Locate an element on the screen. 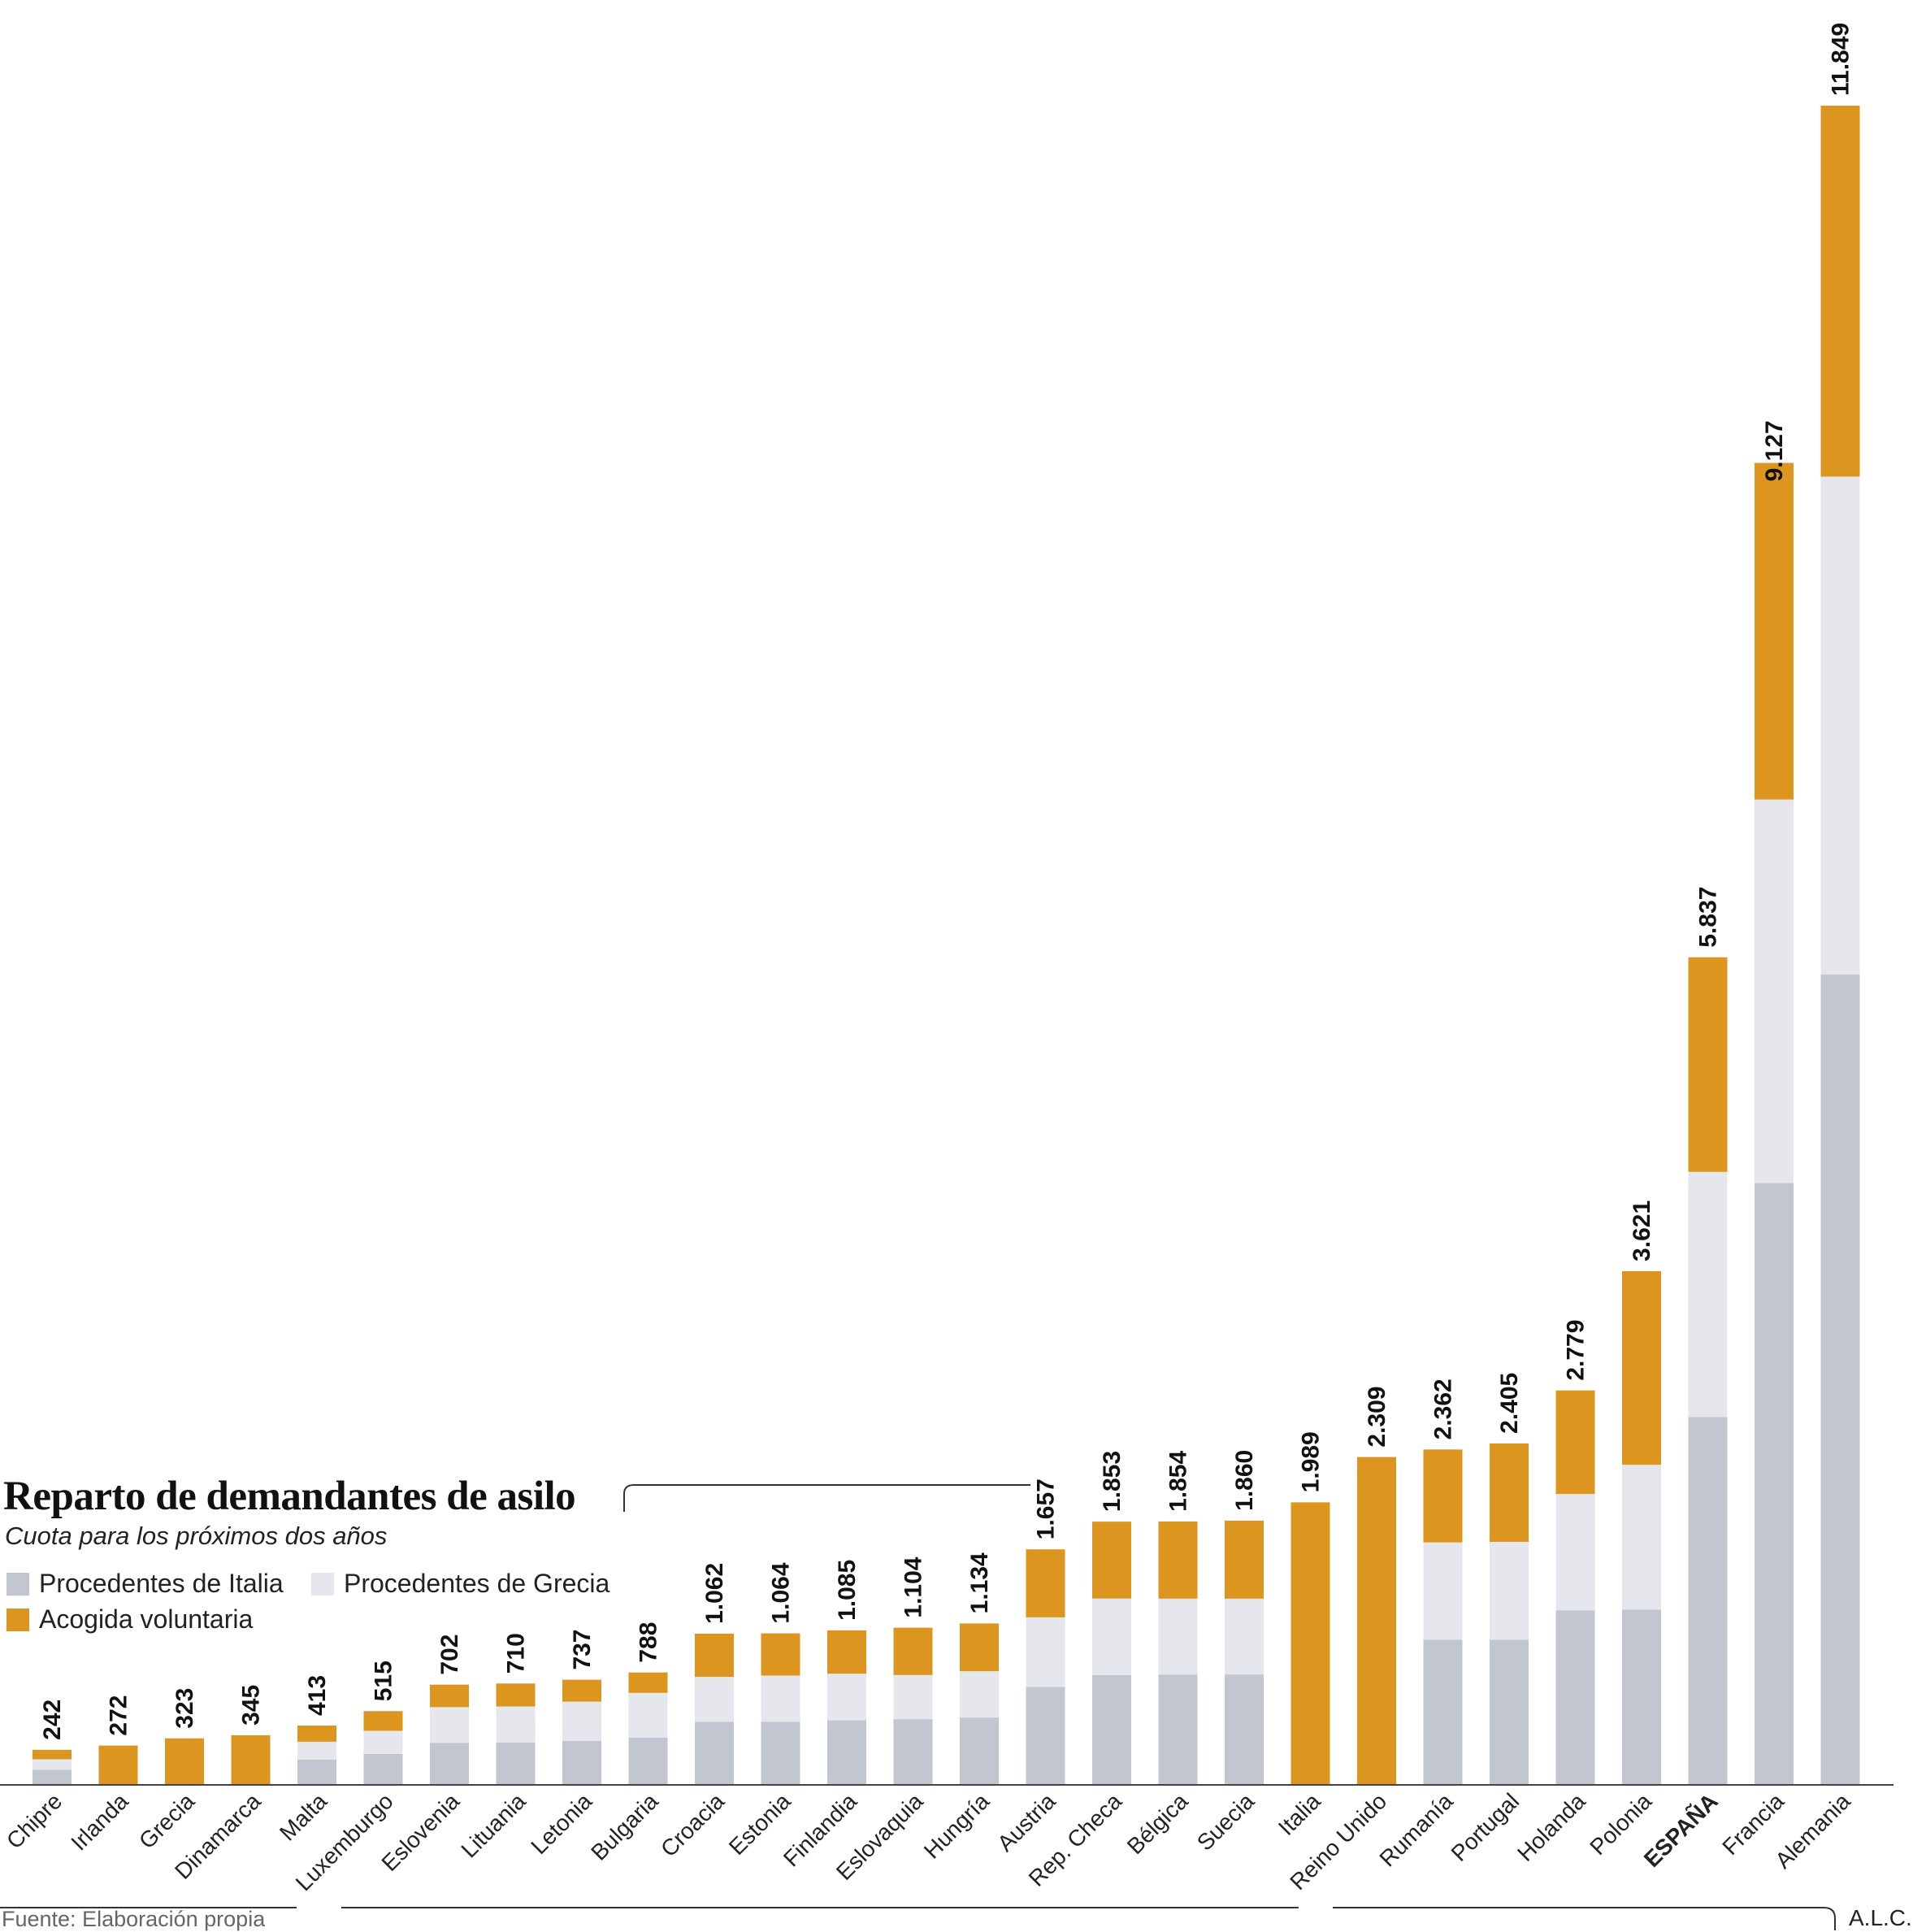  bar-bulgaria-acogida-voluntaria is located at coordinates (648, 1682).